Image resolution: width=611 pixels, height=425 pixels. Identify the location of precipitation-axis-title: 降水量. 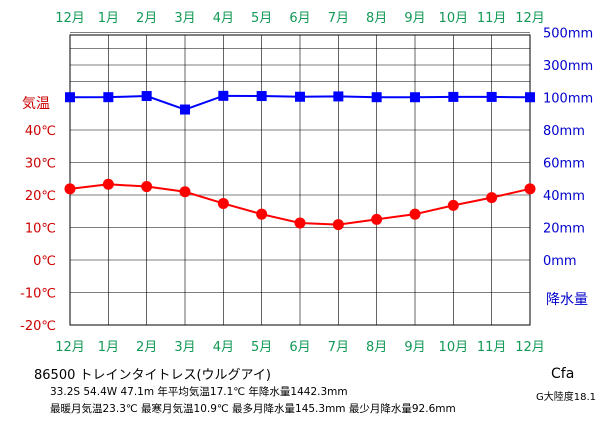
(567, 300).